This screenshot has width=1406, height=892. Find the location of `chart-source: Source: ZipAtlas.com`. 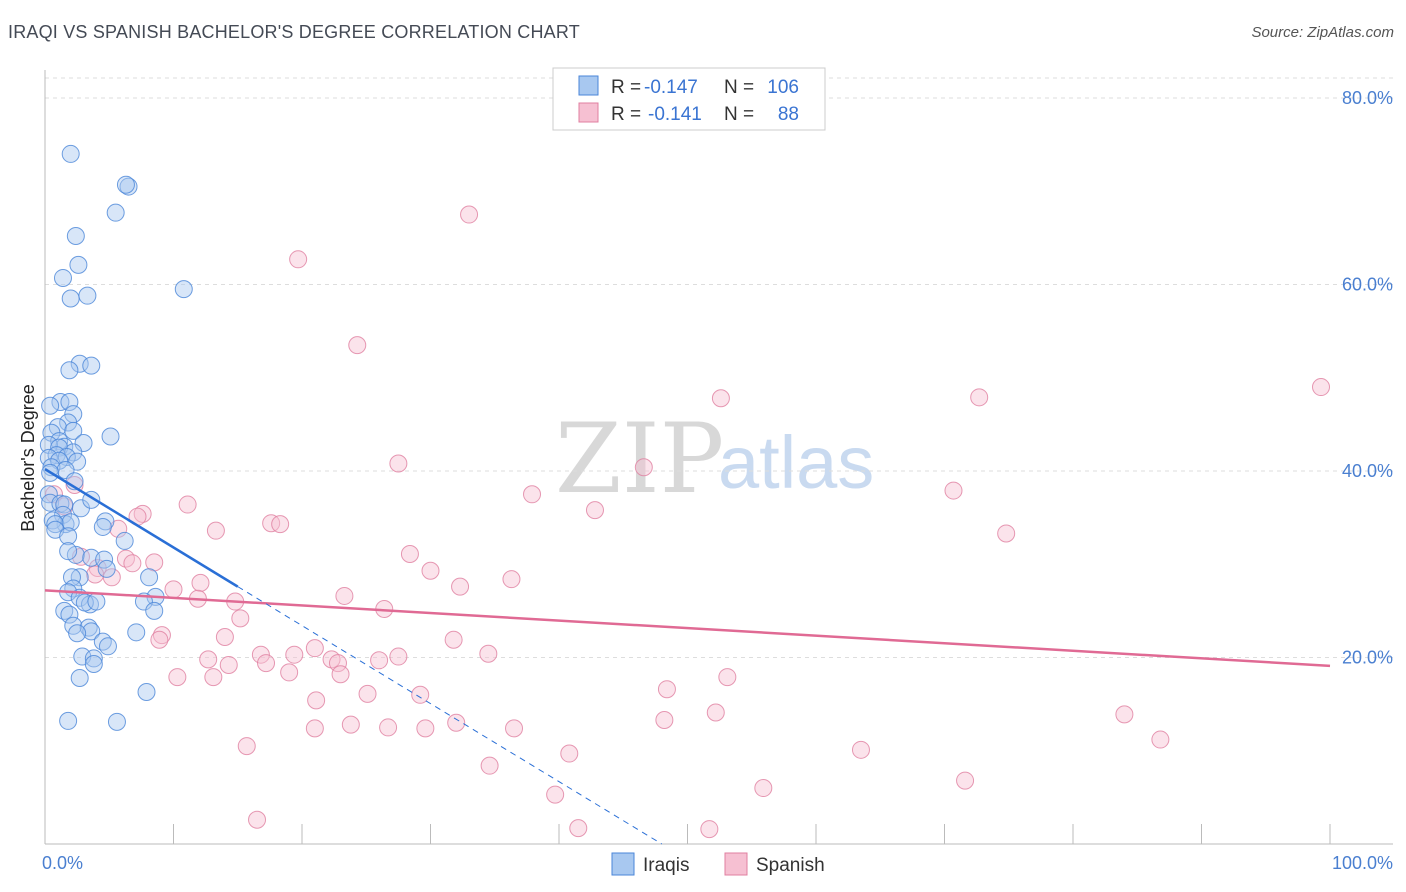

chart-source: Source: ZipAtlas.com is located at coordinates (1322, 32).